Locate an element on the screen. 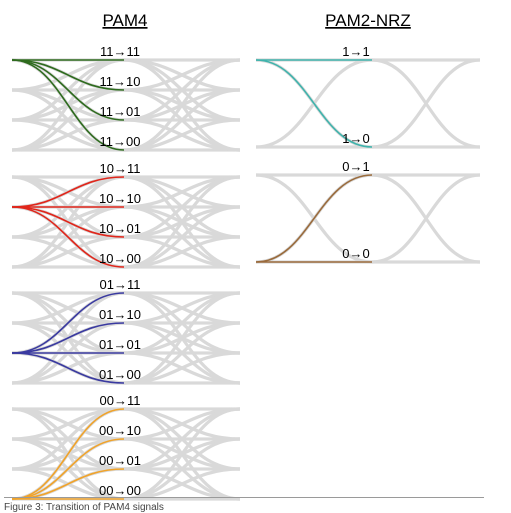 This screenshot has width=511, height=513. pam4-transition-label: 01→10 is located at coordinates (120, 314).